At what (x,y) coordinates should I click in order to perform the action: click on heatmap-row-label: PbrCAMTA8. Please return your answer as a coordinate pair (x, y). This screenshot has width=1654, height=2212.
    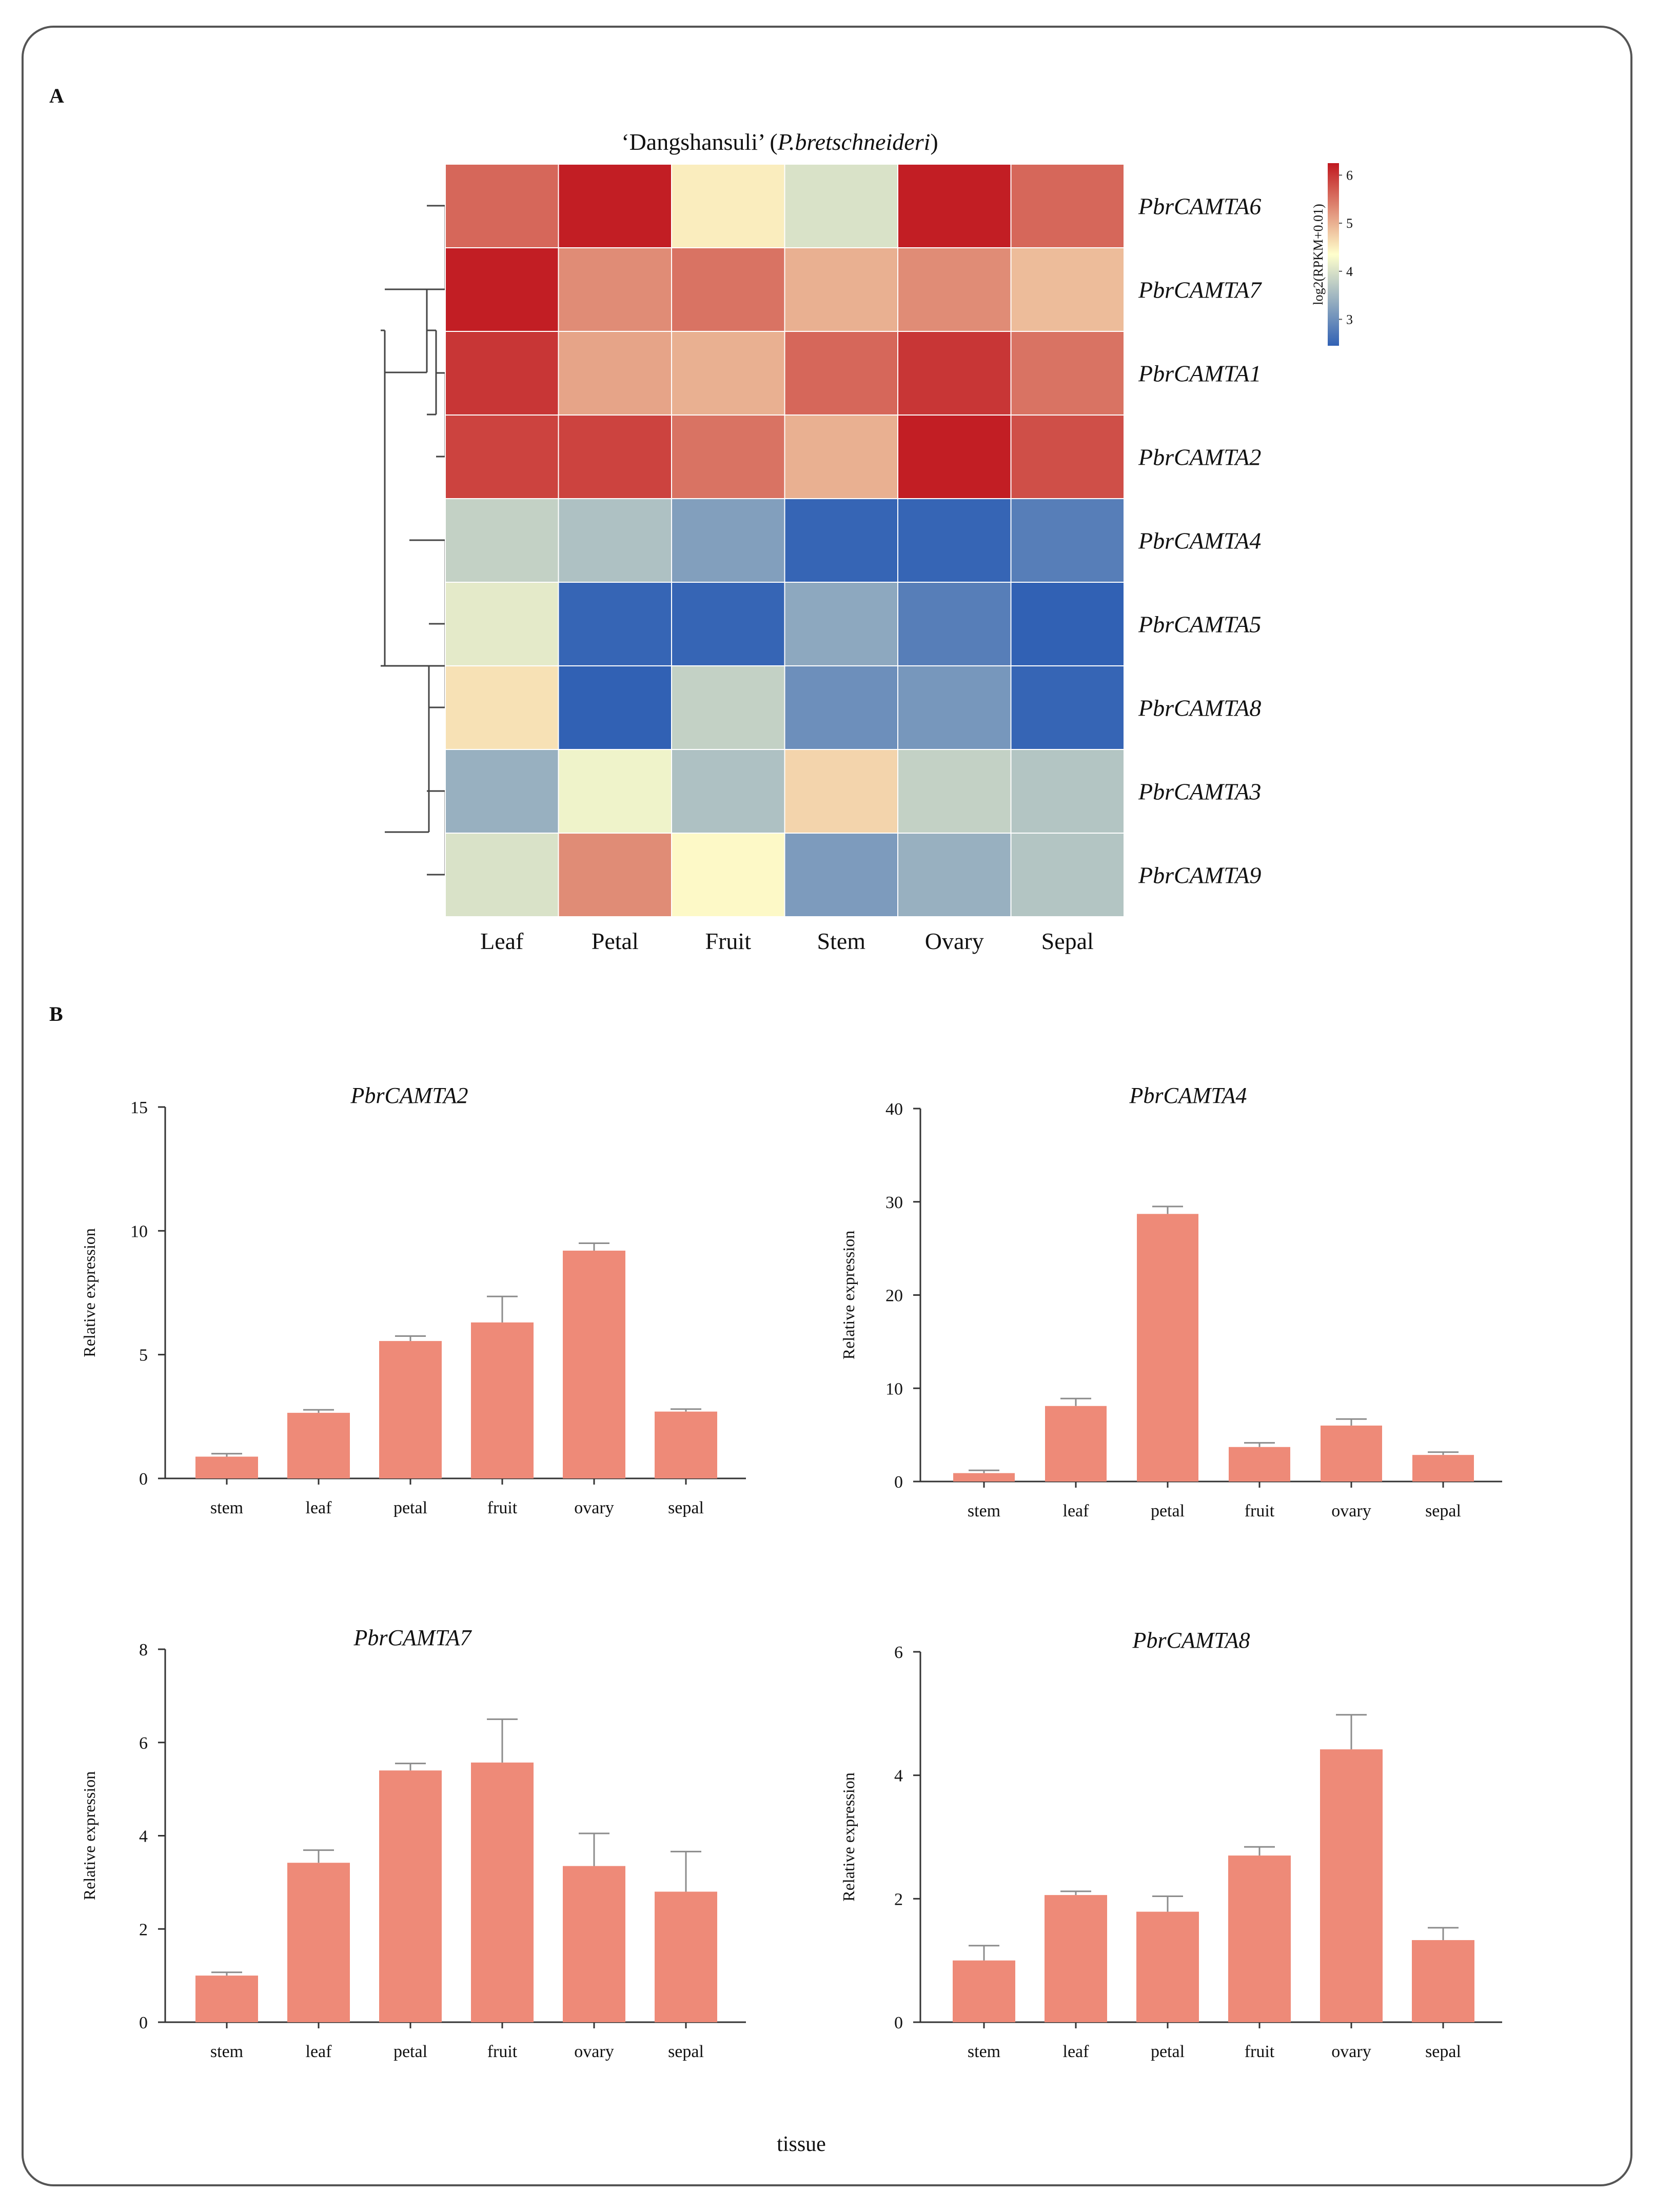
    Looking at the image, I should click on (1199, 708).